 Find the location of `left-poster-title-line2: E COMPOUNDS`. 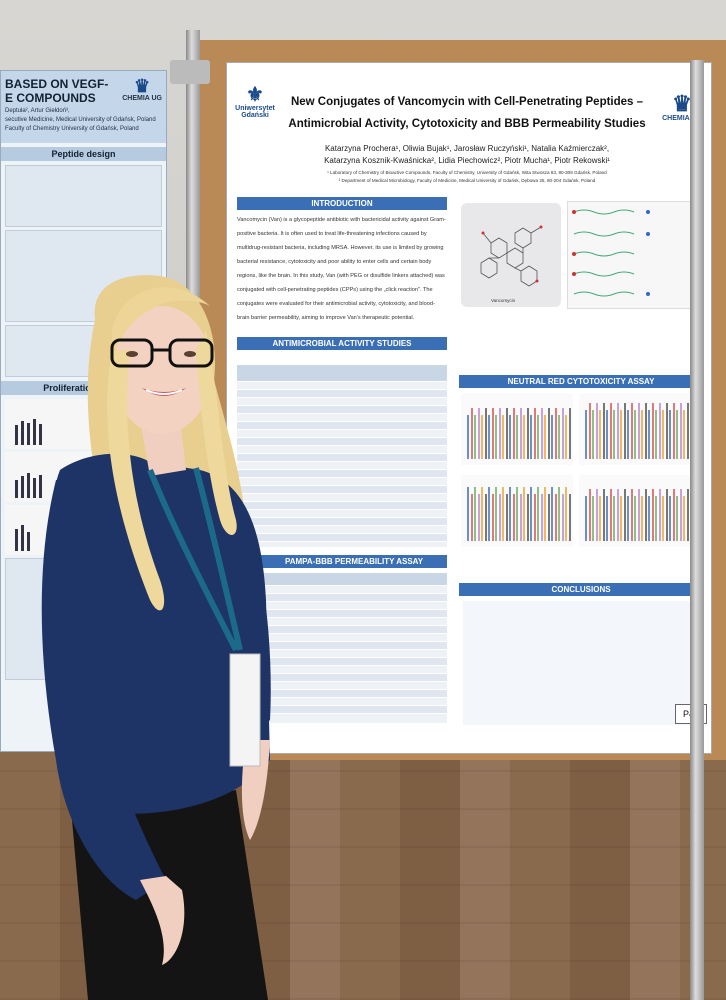

left-poster-title-line2: E COMPOUNDS is located at coordinates (50, 98).